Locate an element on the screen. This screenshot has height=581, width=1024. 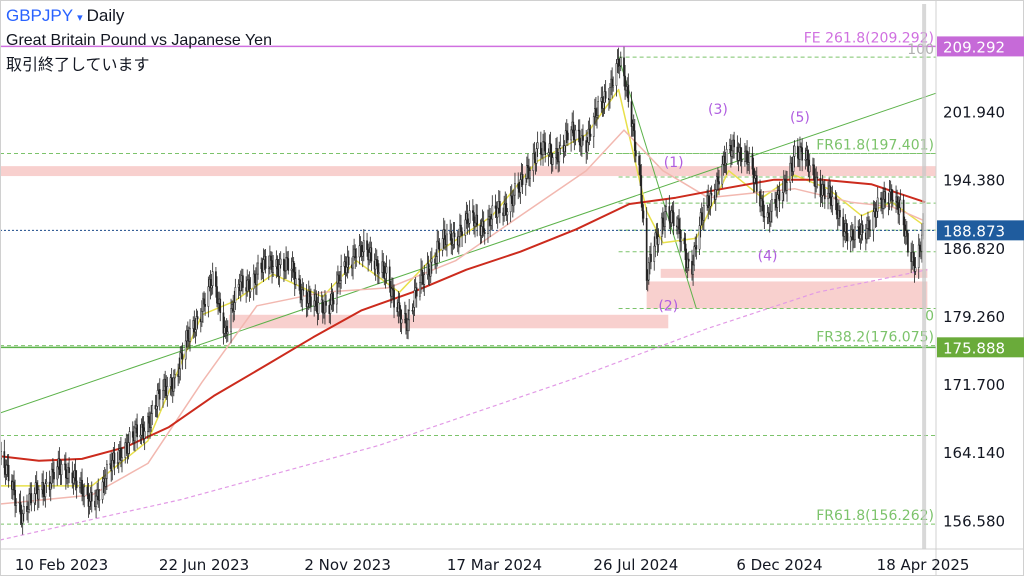
symbol-name: GBPJPY is located at coordinates (40, 15).